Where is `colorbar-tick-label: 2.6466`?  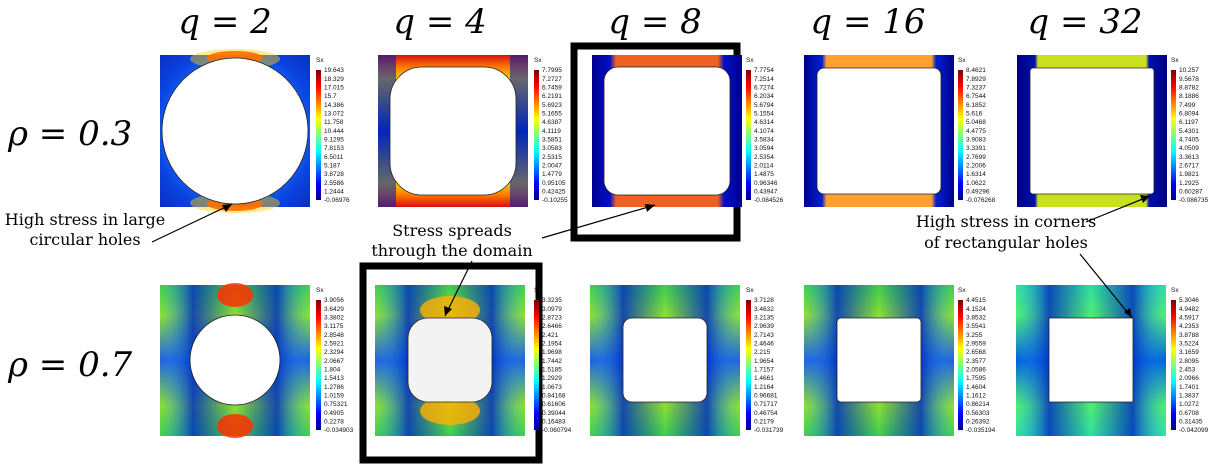 colorbar-tick-label: 2.6466 is located at coordinates (552, 326).